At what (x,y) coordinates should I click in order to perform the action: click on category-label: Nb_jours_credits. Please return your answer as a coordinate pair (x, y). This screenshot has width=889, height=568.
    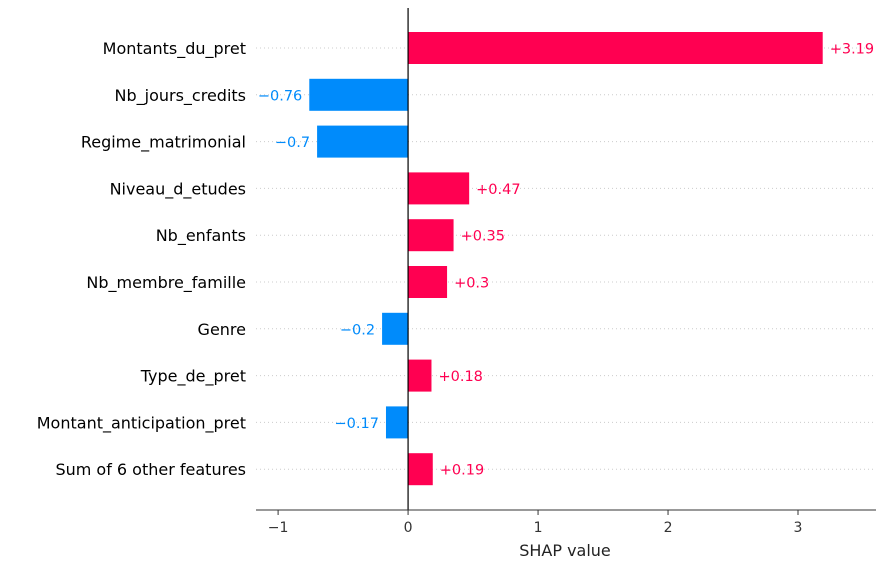
    Looking at the image, I should click on (181, 96).